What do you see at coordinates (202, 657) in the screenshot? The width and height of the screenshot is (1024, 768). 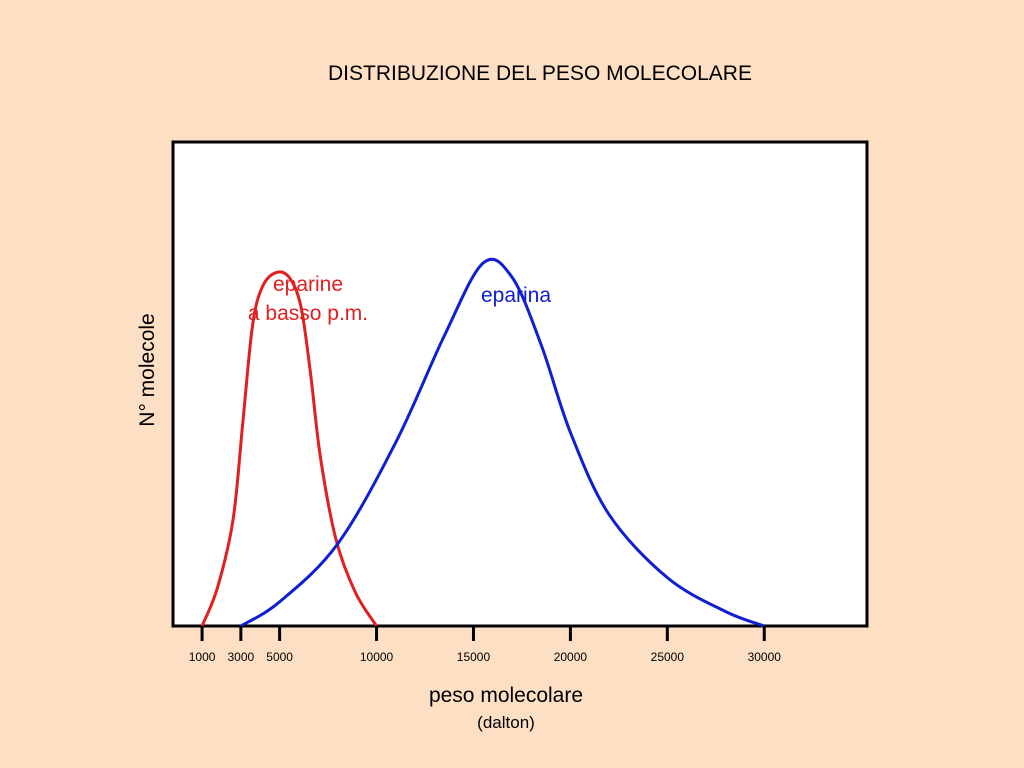 I see `x-tick-label: 1000` at bounding box center [202, 657].